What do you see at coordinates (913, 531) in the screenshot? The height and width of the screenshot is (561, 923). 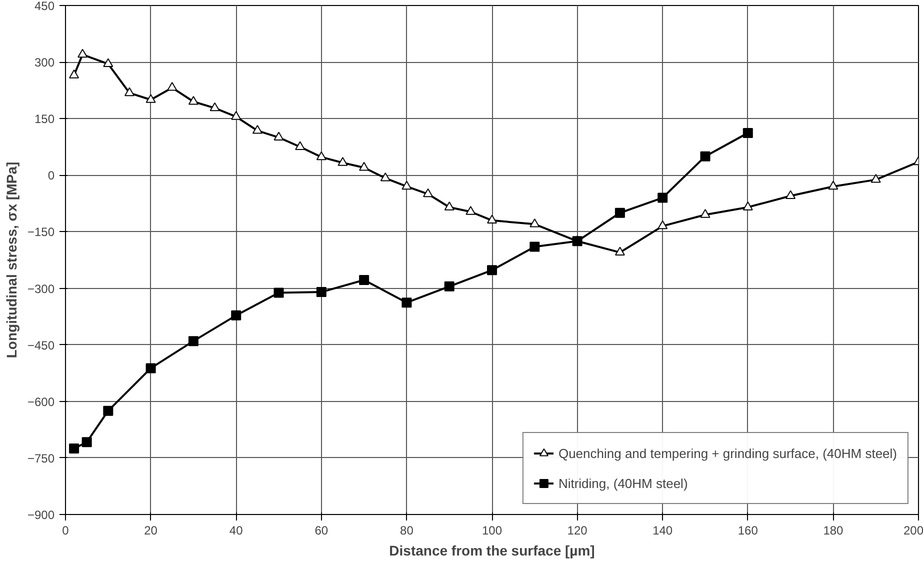 I see `x-tick-label: 200` at bounding box center [913, 531].